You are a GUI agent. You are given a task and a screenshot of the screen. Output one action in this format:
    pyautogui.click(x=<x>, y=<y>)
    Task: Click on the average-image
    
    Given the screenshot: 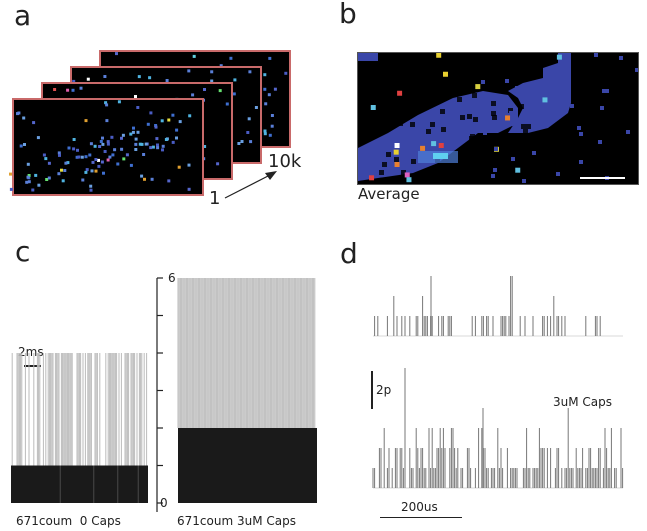 What is the action you would take?
    pyautogui.click(x=498, y=118)
    